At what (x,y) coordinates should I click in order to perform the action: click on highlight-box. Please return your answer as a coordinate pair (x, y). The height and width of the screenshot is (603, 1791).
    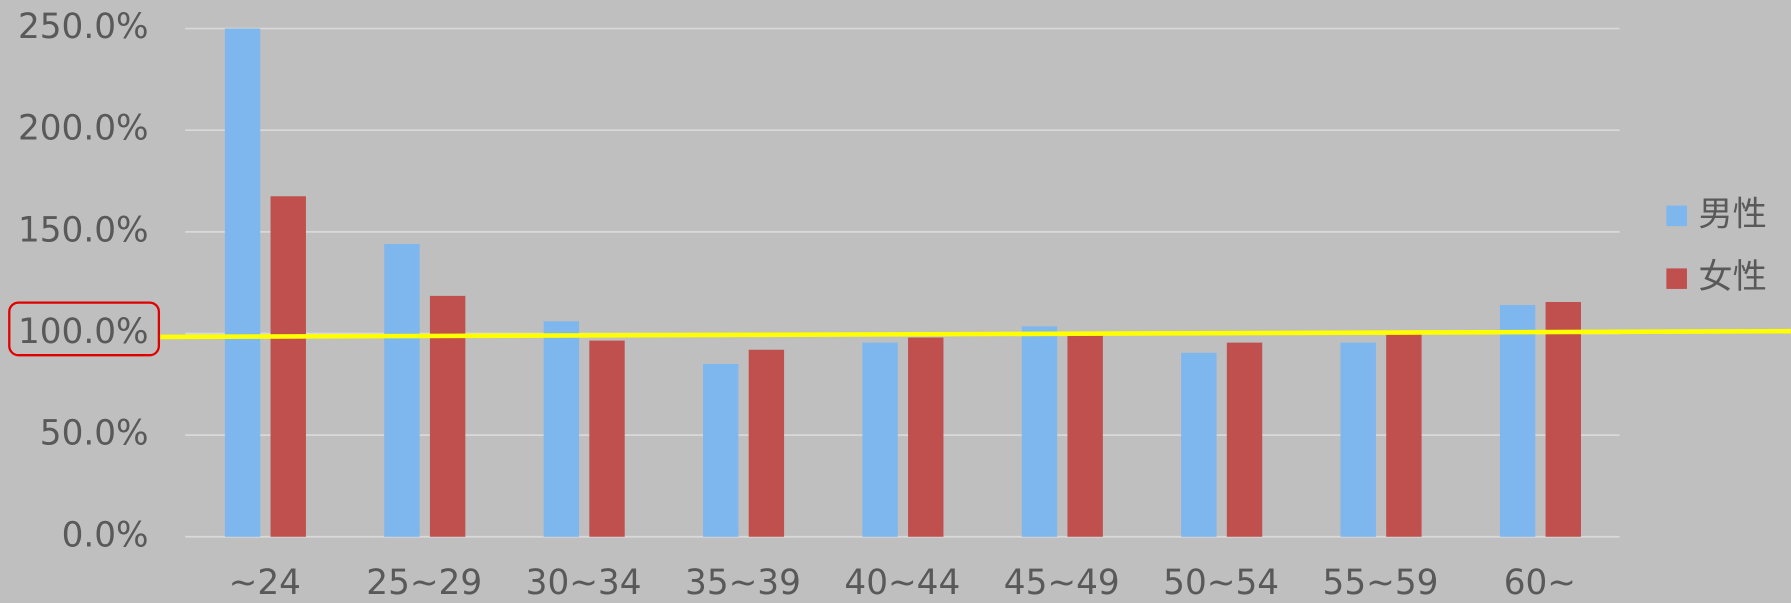
    Looking at the image, I should click on (84, 329).